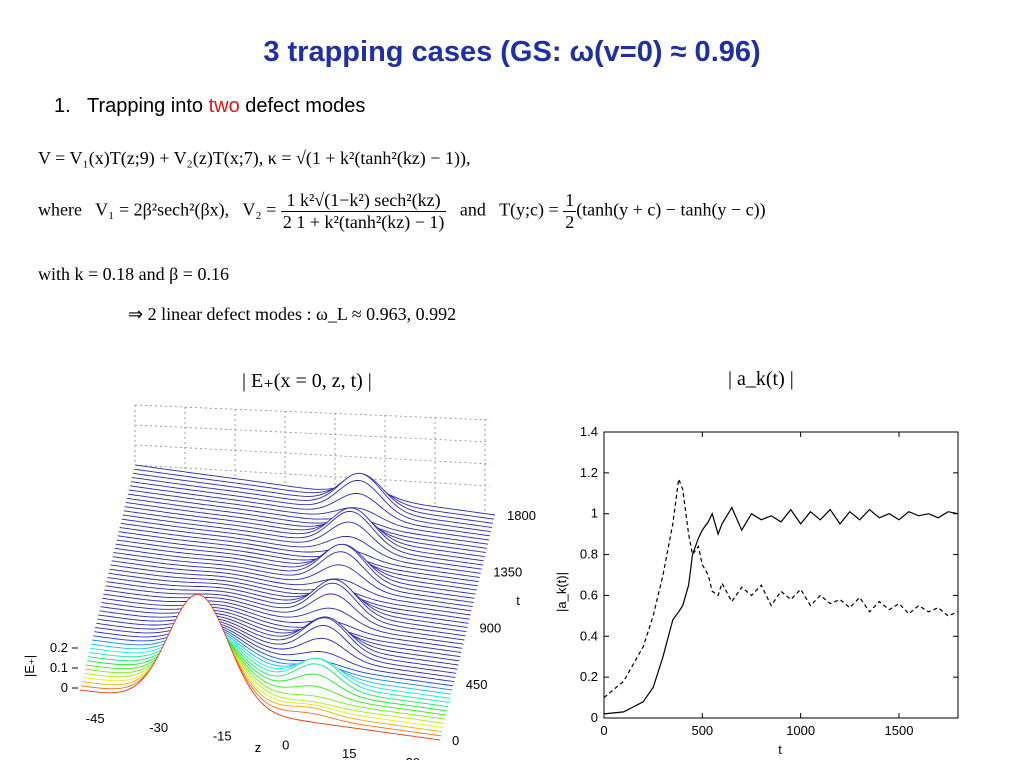  I want to click on z-tick-label: -15, so click(222, 736).